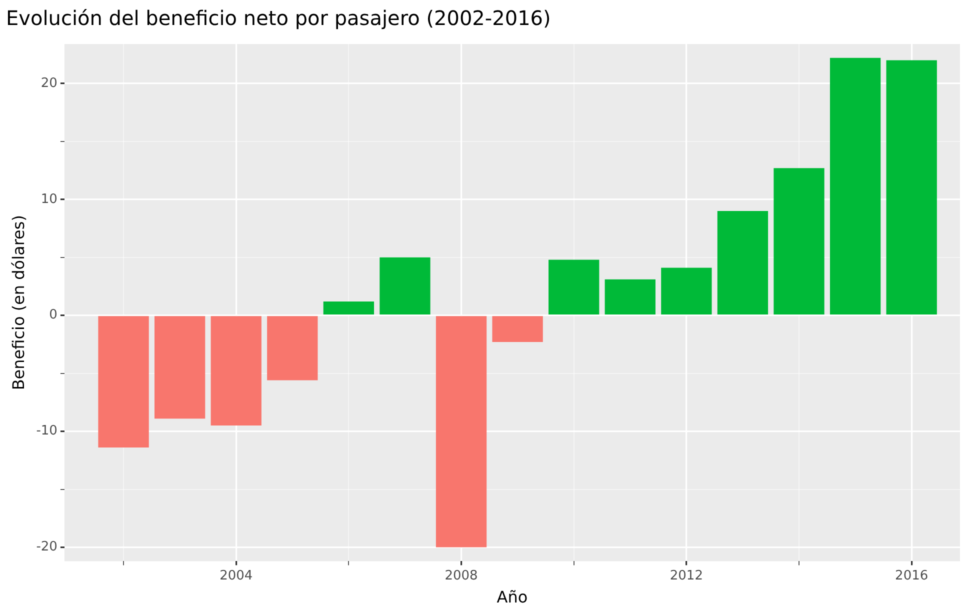  Describe the element at coordinates (911, 576) in the screenshot. I see `x-tick-label: 2016` at that location.